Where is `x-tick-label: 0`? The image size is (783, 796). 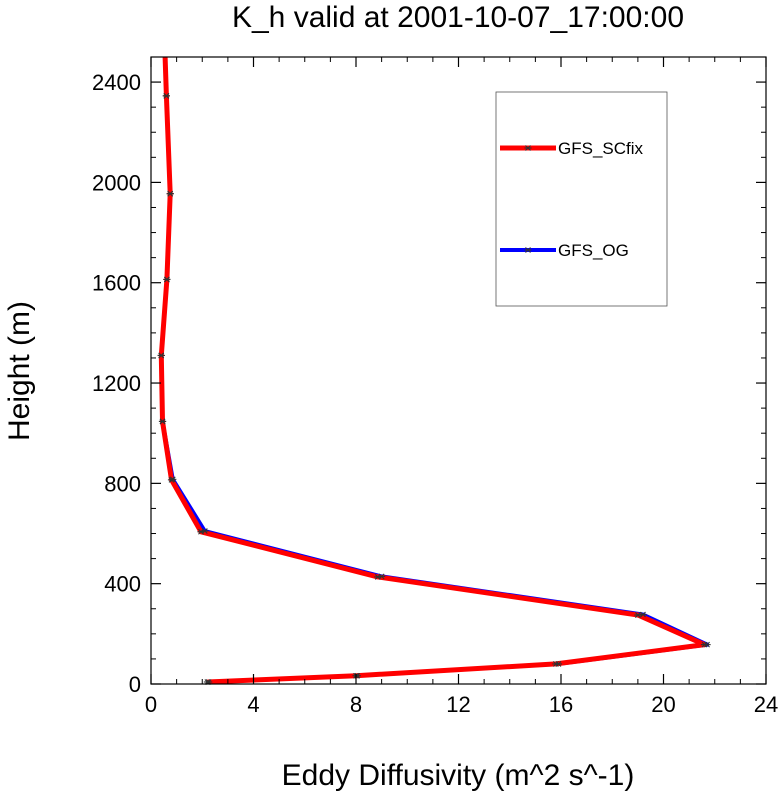 x-tick-label: 0 is located at coordinates (151, 704).